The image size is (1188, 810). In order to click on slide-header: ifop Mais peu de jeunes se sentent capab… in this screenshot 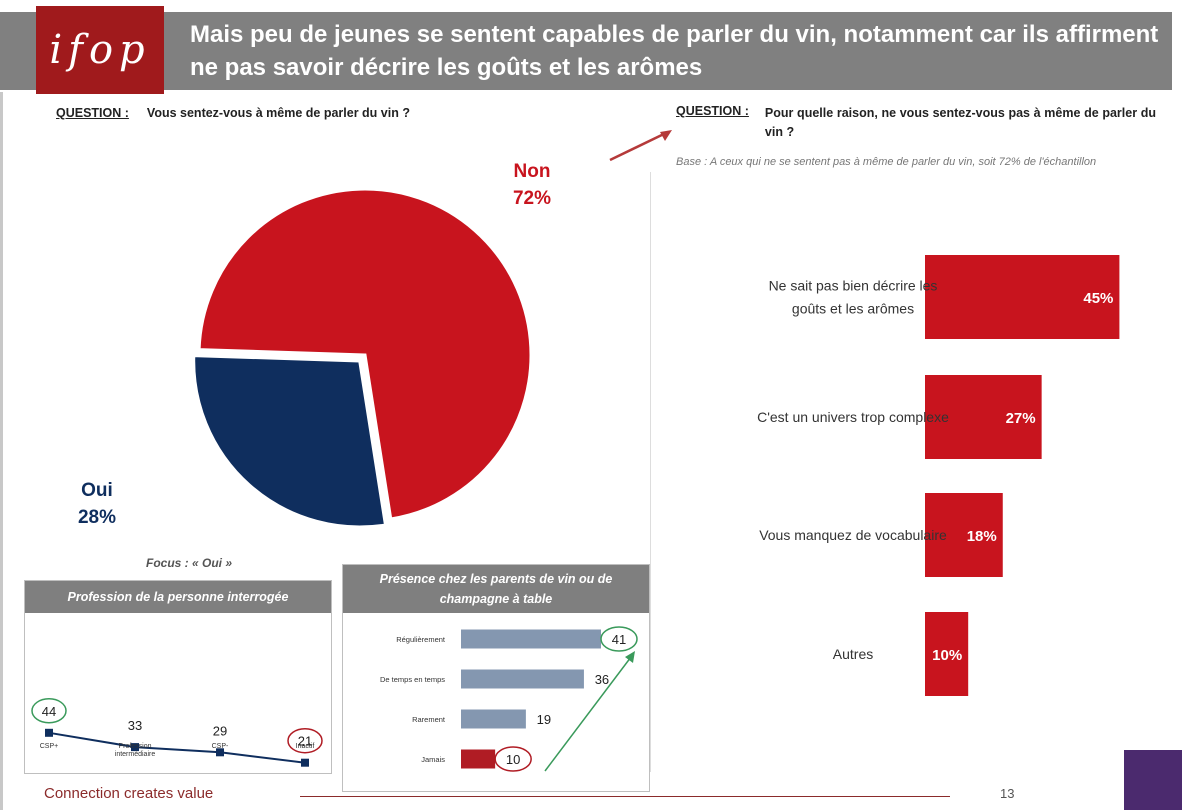, I will do `click(594, 47)`.